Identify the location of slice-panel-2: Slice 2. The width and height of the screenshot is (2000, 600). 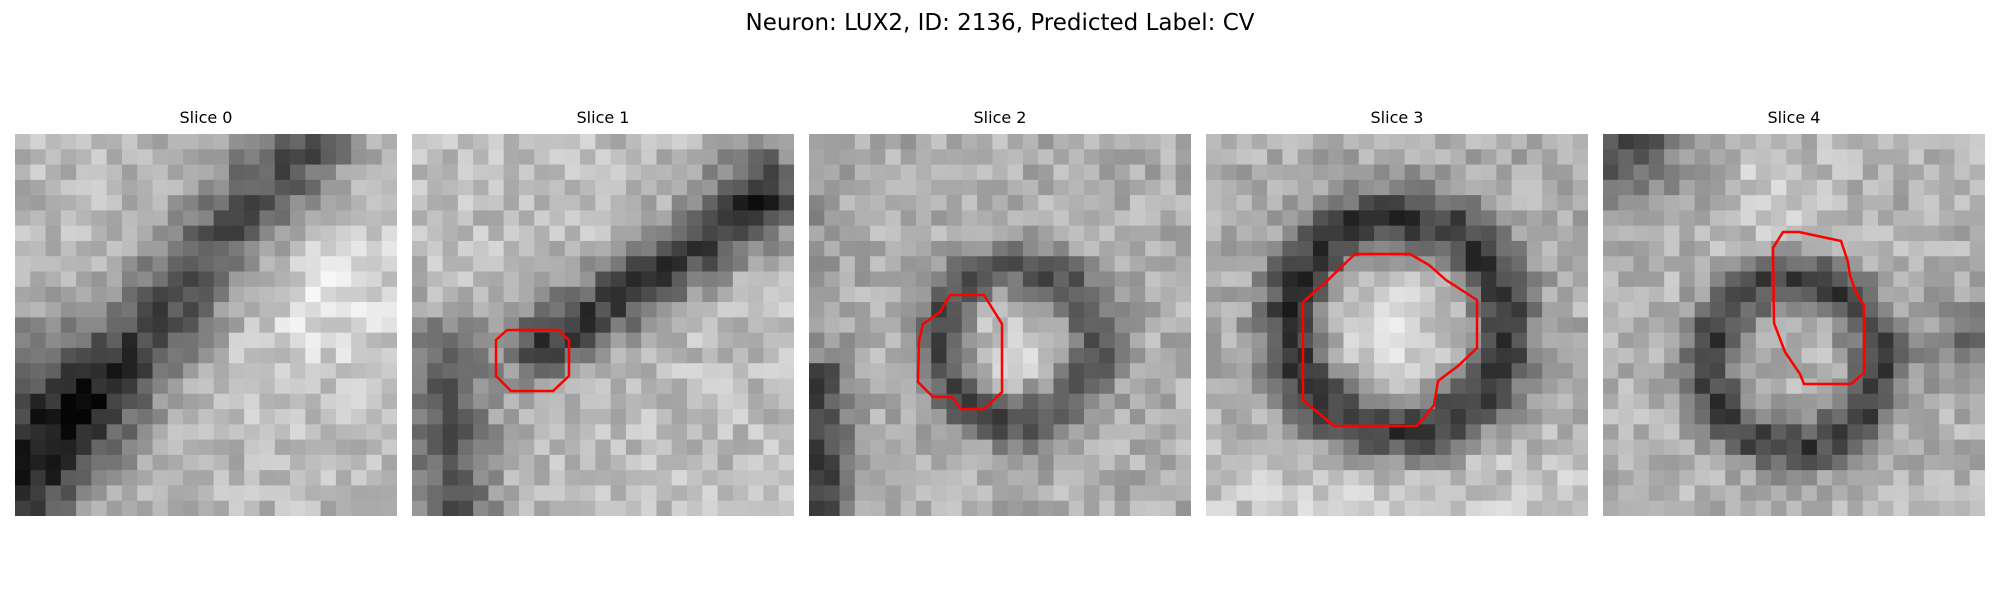
(1000, 312).